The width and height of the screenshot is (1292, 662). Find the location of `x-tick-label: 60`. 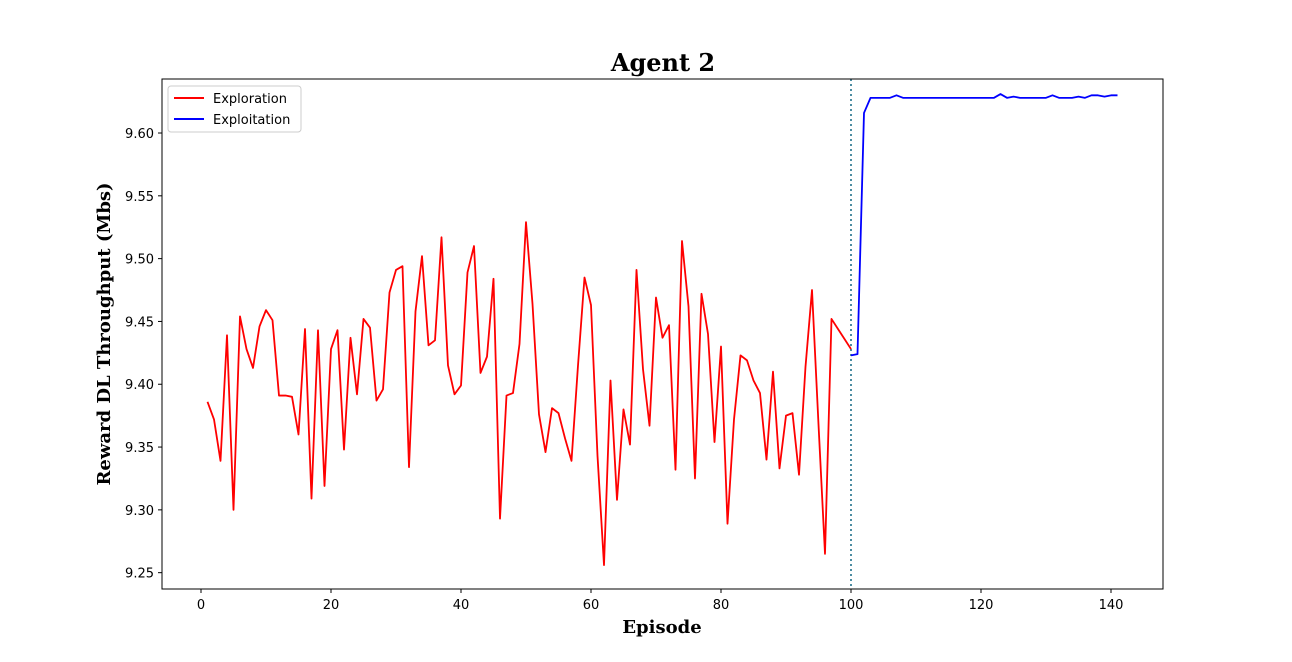

x-tick-label: 60 is located at coordinates (591, 605).